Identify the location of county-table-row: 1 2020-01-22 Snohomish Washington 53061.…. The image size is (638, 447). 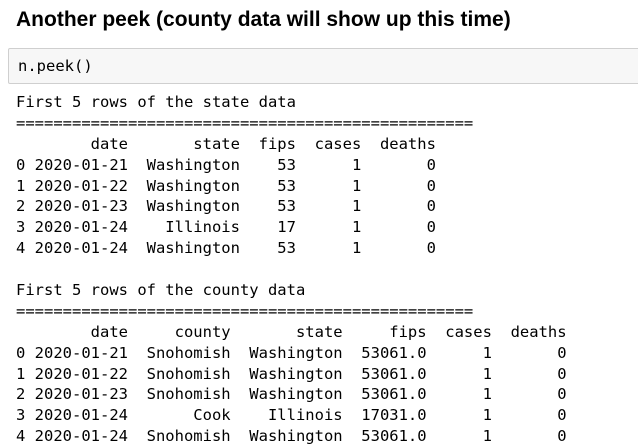
(291, 373).